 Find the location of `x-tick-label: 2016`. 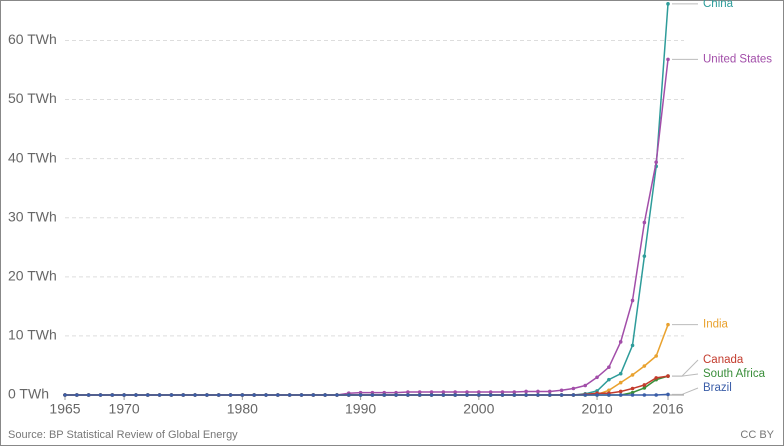

x-tick-label: 2016 is located at coordinates (667, 409).